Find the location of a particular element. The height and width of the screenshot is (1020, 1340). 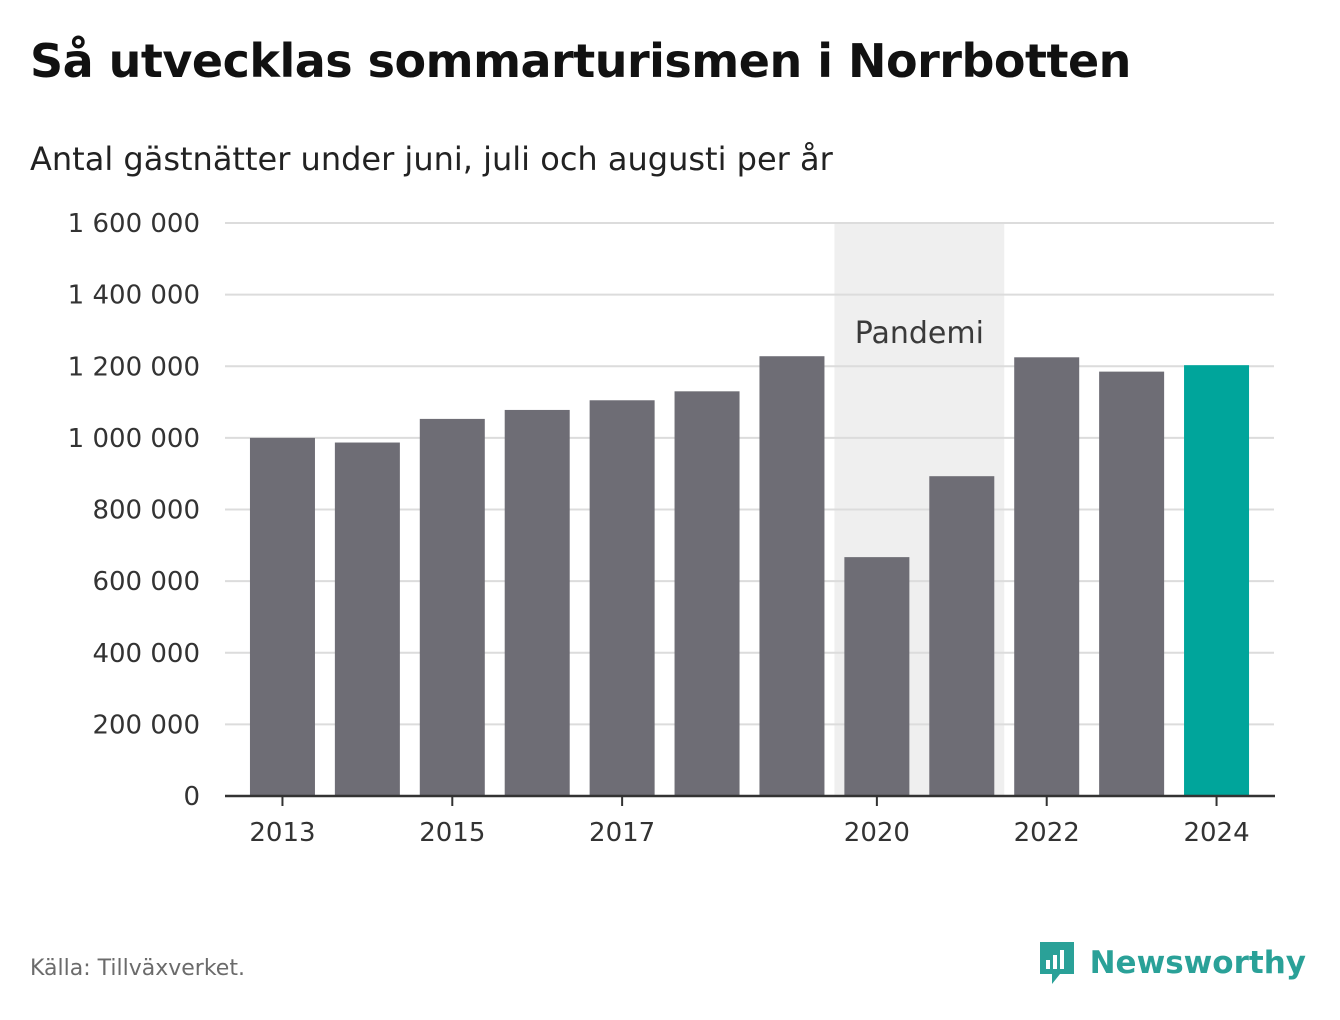

bar-chart-speech-bubble-icon is located at coordinates (1056, 963).